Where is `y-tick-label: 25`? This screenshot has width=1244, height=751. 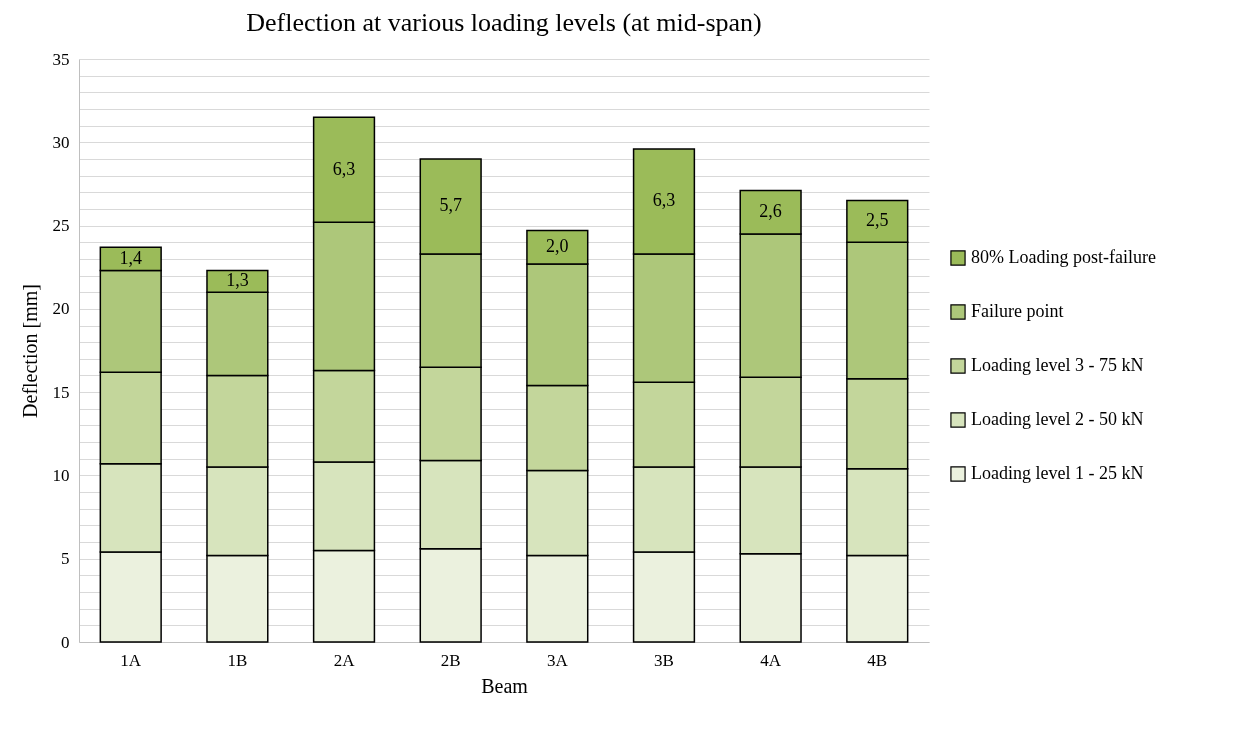 y-tick-label: 25 is located at coordinates (61, 226).